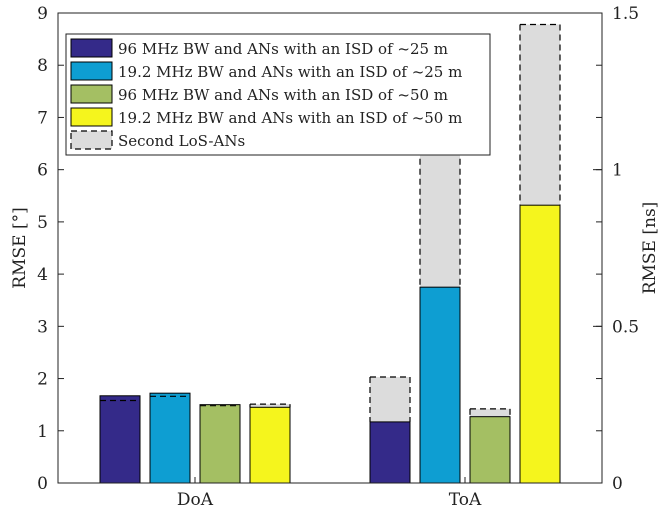  What do you see at coordinates (42, 432) in the screenshot?
I see `y-left-tick-label: 1` at bounding box center [42, 432].